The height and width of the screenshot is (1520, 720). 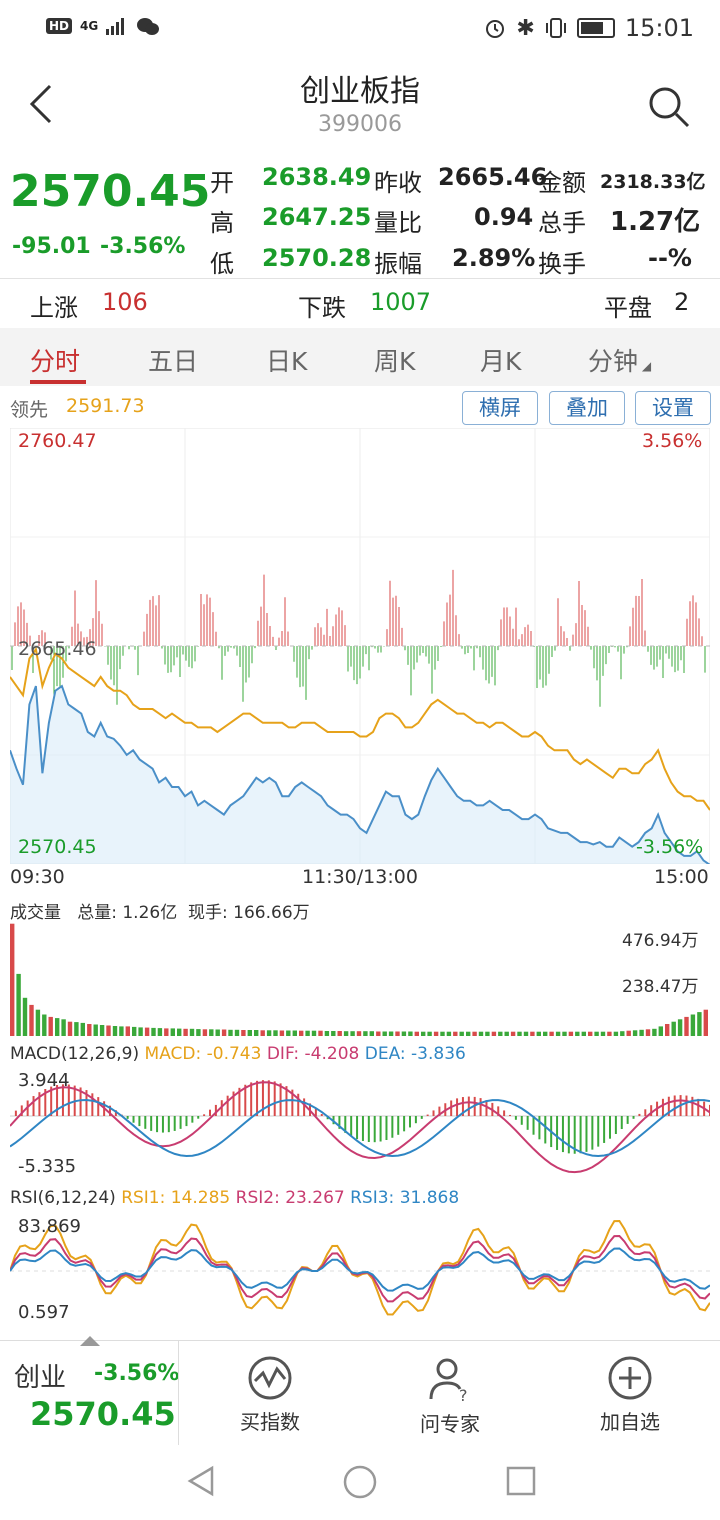 I want to click on settings-button: 设置, so click(x=673, y=408).